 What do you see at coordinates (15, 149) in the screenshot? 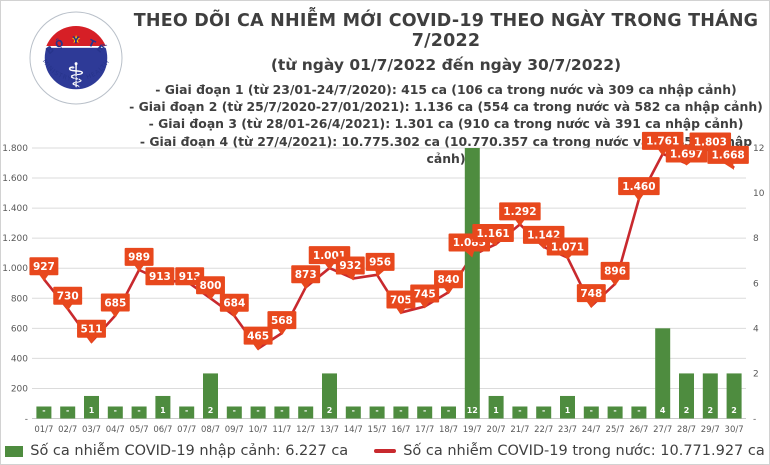
I see `left-axis-tick: 1.800` at bounding box center [15, 149].